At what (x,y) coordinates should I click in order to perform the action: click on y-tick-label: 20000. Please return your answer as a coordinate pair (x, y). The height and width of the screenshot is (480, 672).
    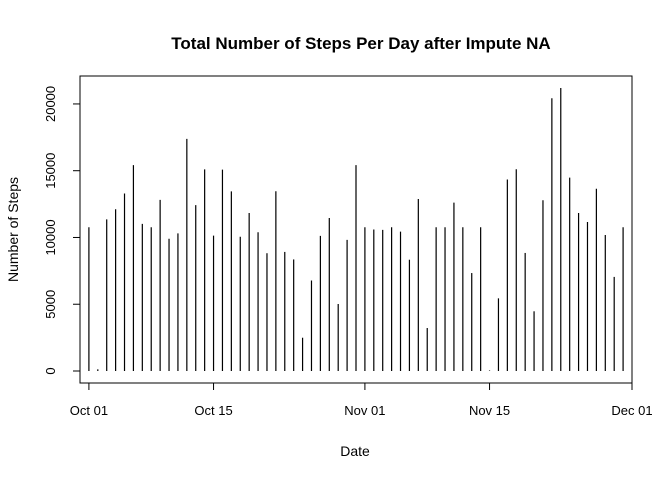
    Looking at the image, I should click on (50, 104).